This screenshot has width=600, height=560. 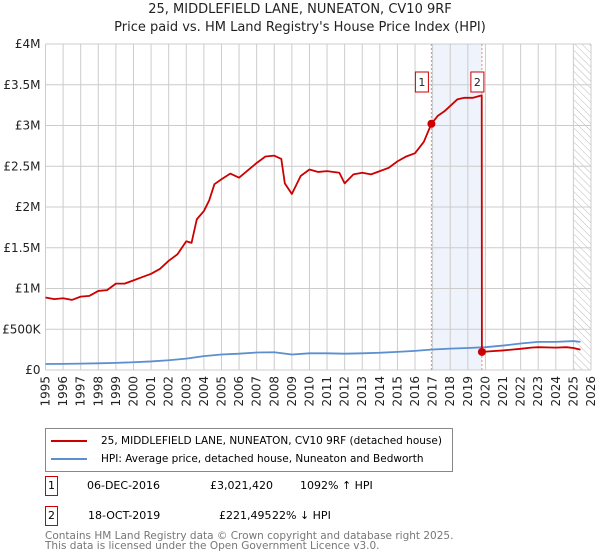 I want to click on sale-badge-label: 1, so click(x=421, y=82).